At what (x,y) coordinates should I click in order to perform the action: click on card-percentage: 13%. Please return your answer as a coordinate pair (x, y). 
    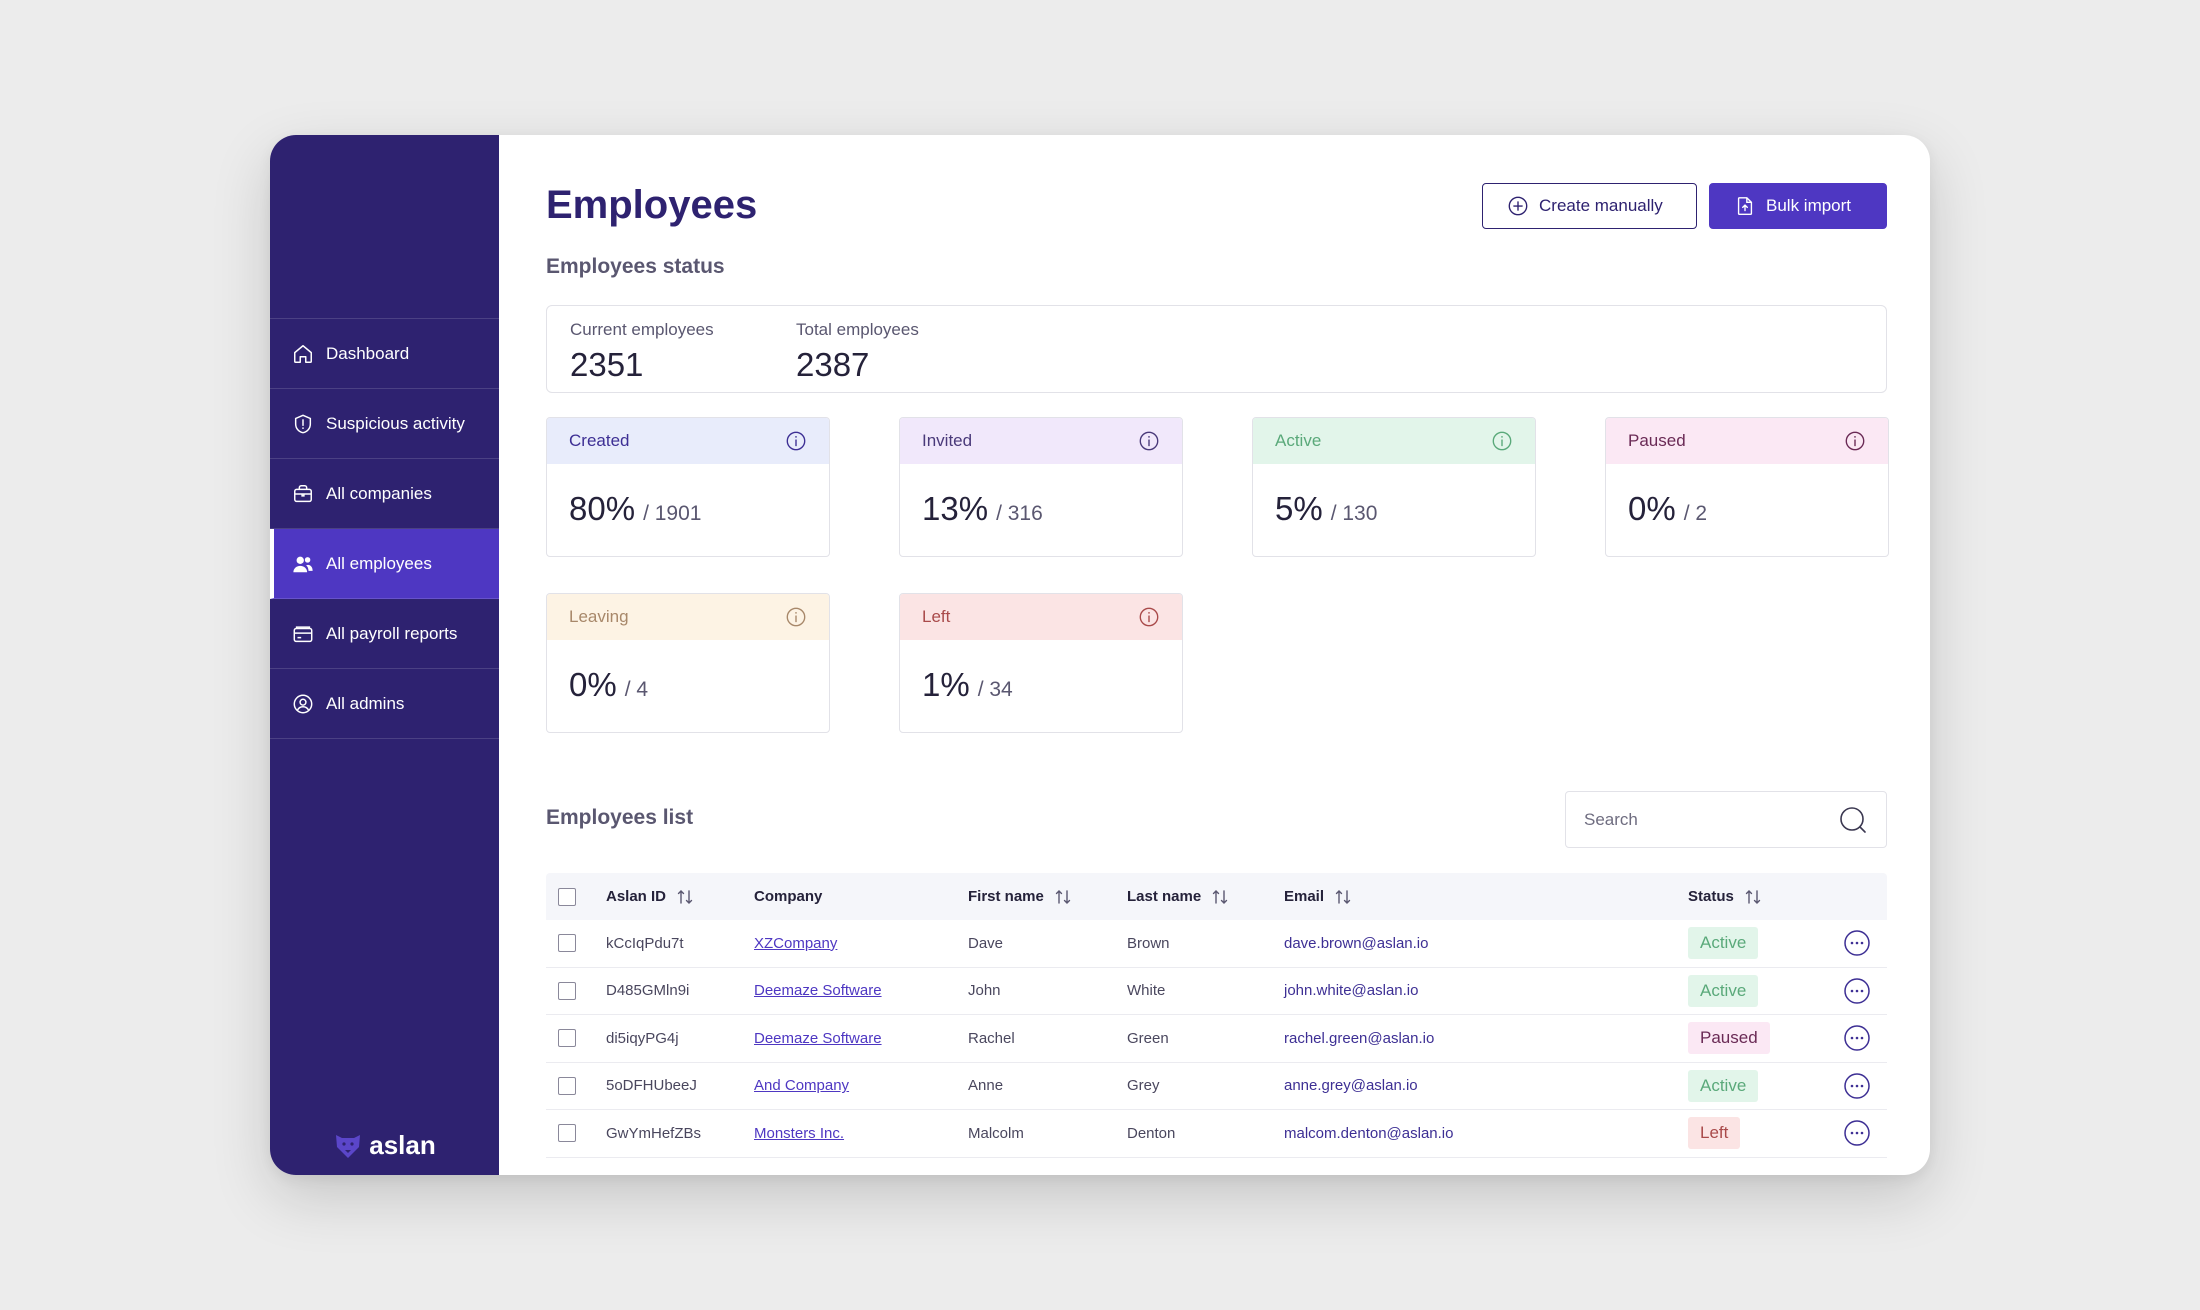
    Looking at the image, I should click on (955, 508).